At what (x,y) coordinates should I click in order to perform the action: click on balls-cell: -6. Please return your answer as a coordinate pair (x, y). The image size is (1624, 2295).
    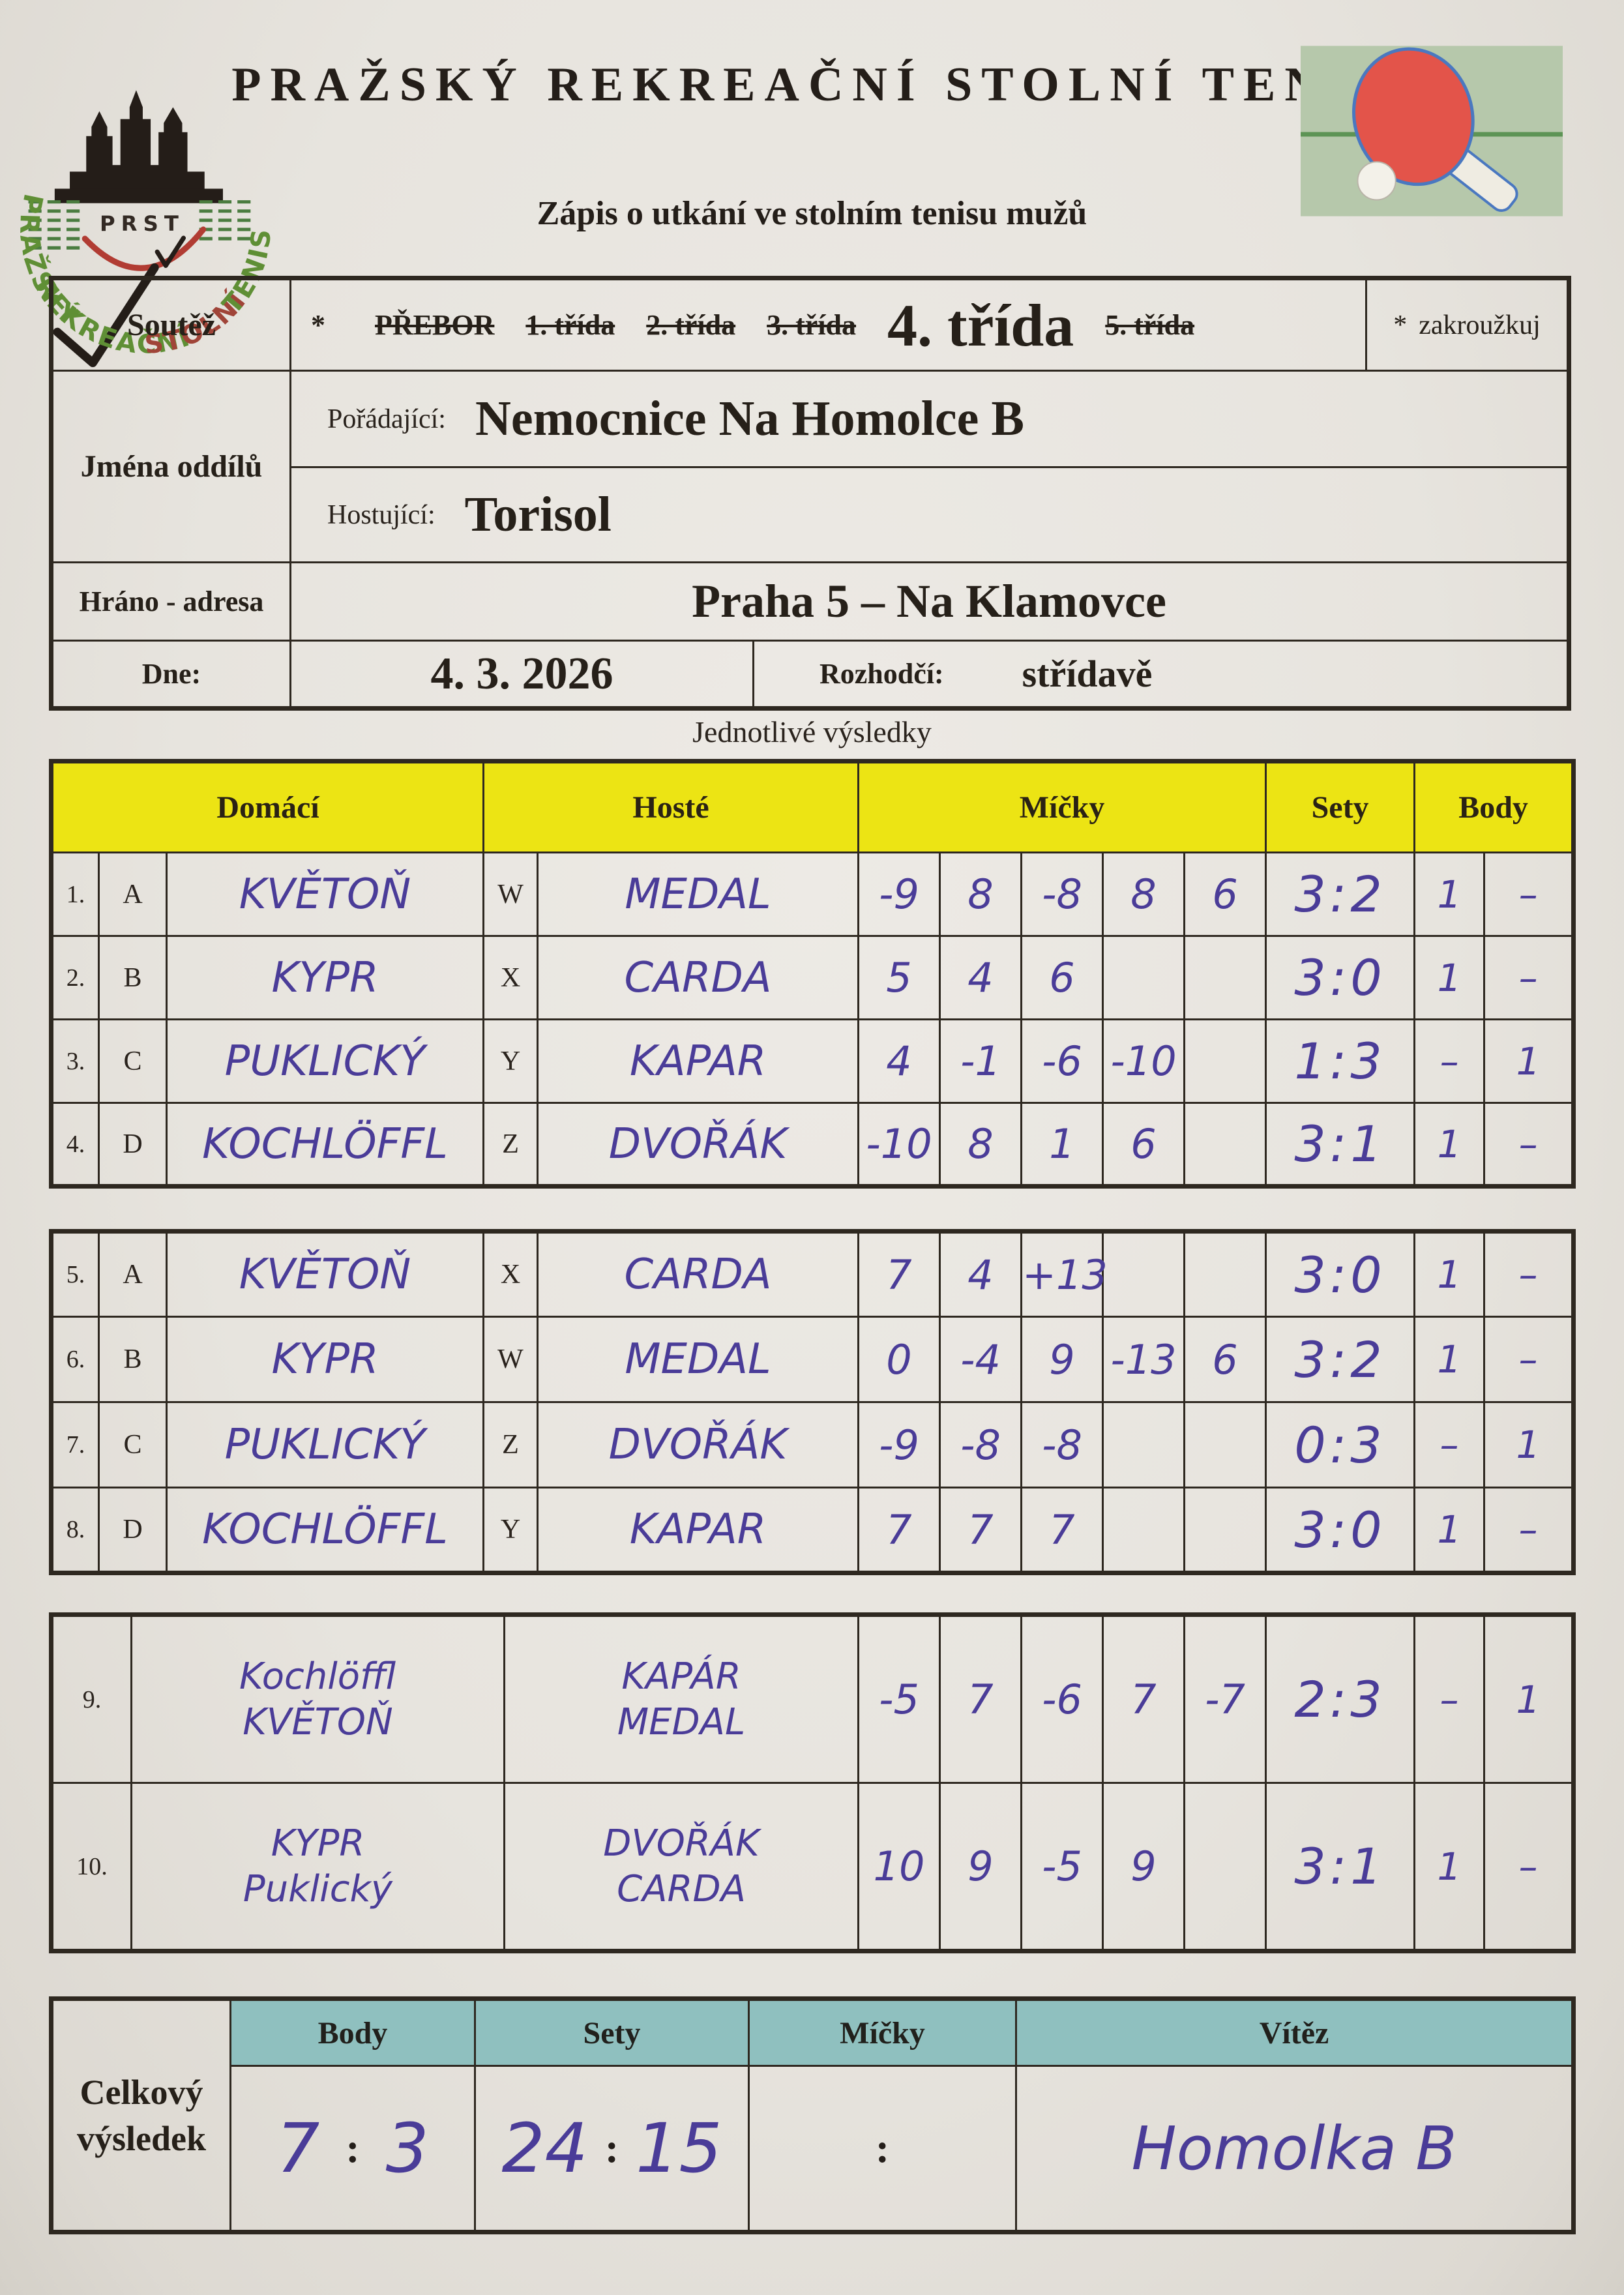
    Looking at the image, I should click on (1062, 1699).